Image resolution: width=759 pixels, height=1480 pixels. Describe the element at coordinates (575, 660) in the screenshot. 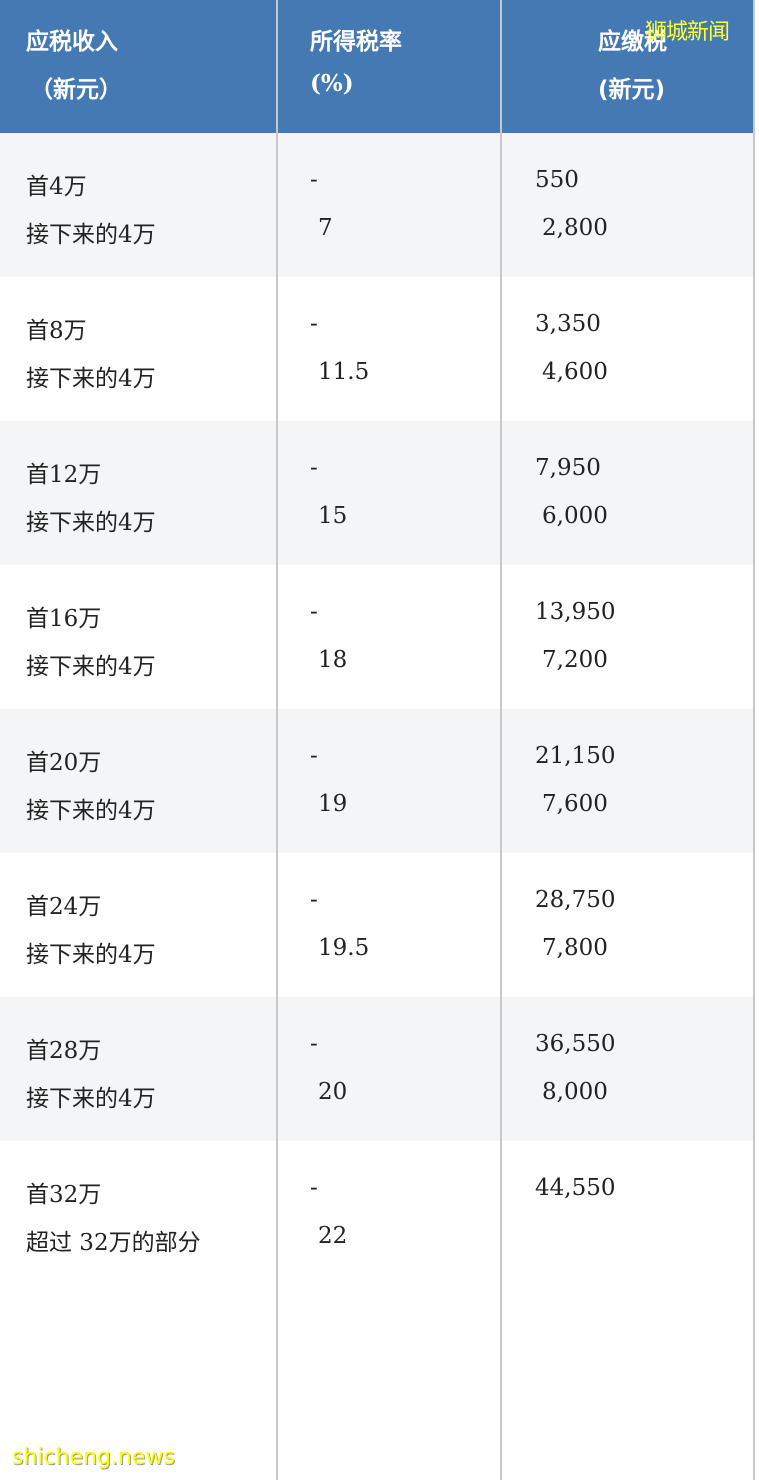

I see `cell-tax-line2: 7,200` at that location.